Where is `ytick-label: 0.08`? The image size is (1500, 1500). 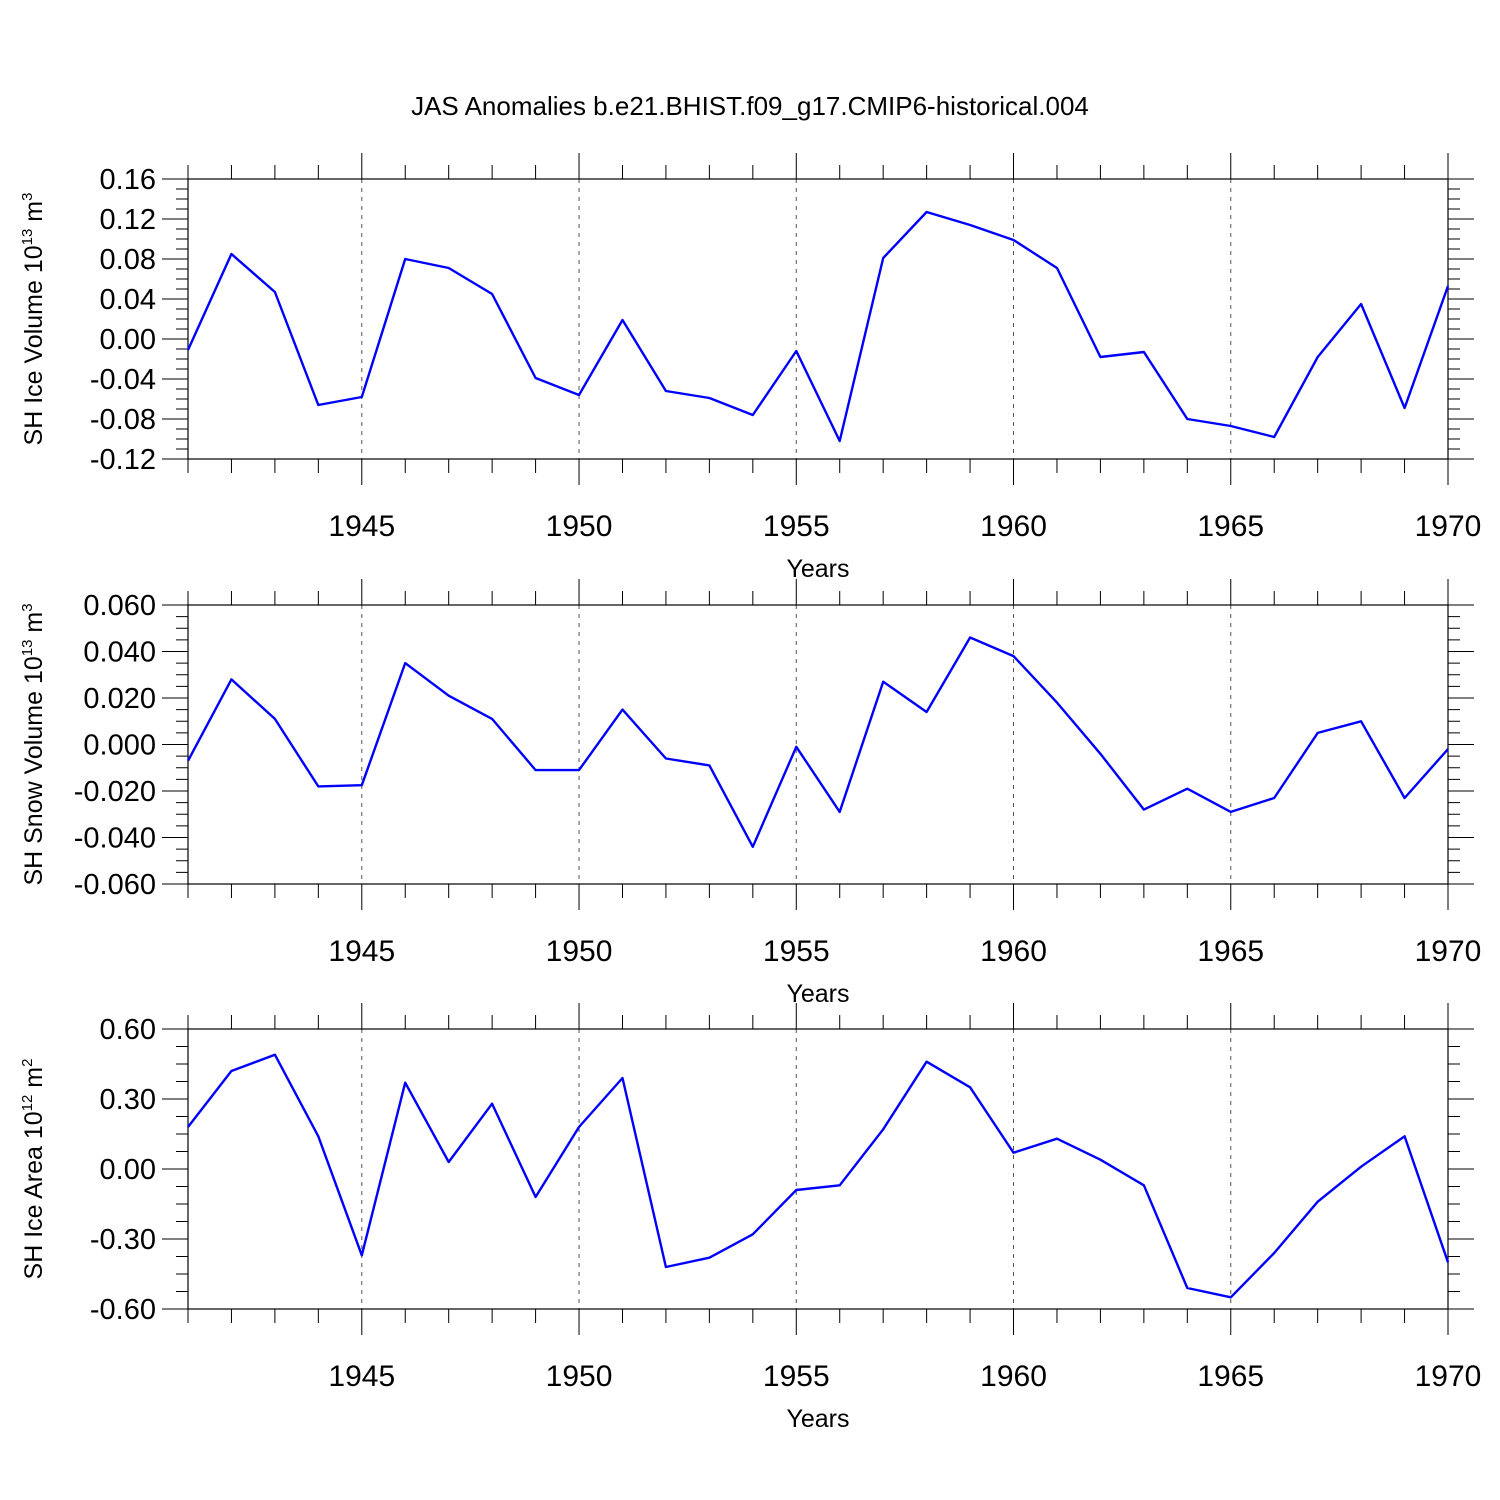
ytick-label: 0.08 is located at coordinates (128, 260).